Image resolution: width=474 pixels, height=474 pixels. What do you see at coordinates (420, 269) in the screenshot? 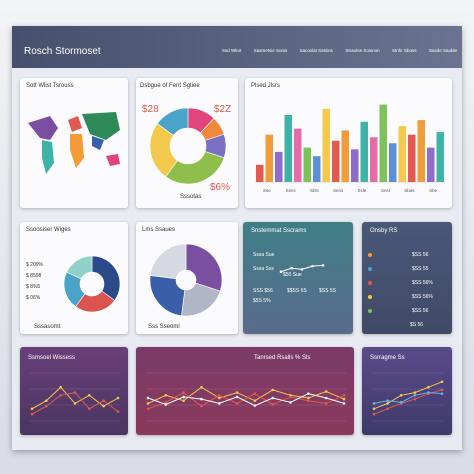
I see `row-value: $SS 55` at bounding box center [420, 269].